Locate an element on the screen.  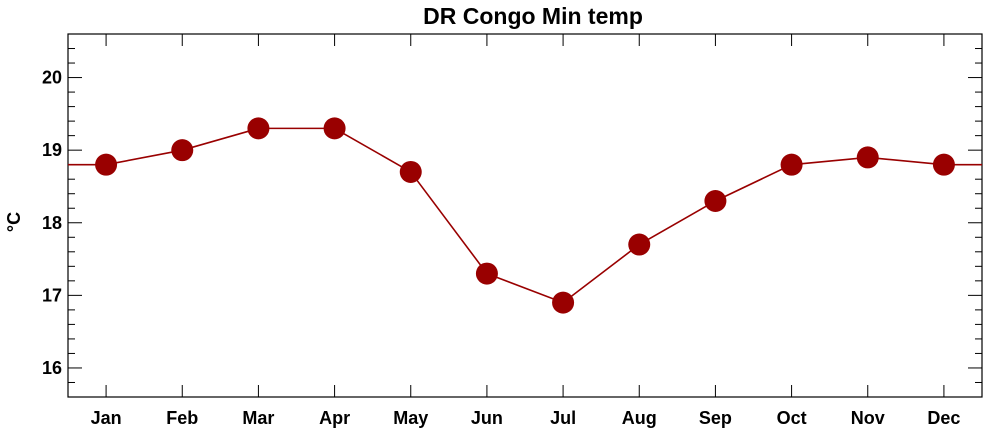
y-tick-label: 17 is located at coordinates (52, 295).